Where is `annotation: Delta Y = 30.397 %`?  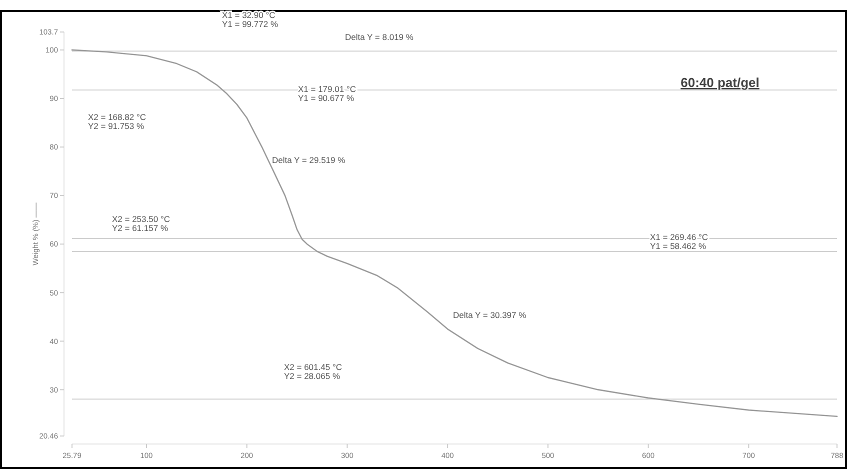
annotation: Delta Y = 30.397 % is located at coordinates (490, 315).